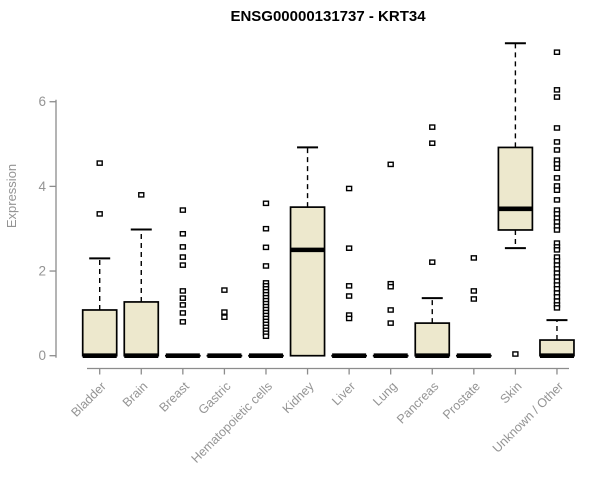 The width and height of the screenshot is (600, 500). Describe the element at coordinates (42, 271) in the screenshot. I see `y-tick-label: 2` at that location.